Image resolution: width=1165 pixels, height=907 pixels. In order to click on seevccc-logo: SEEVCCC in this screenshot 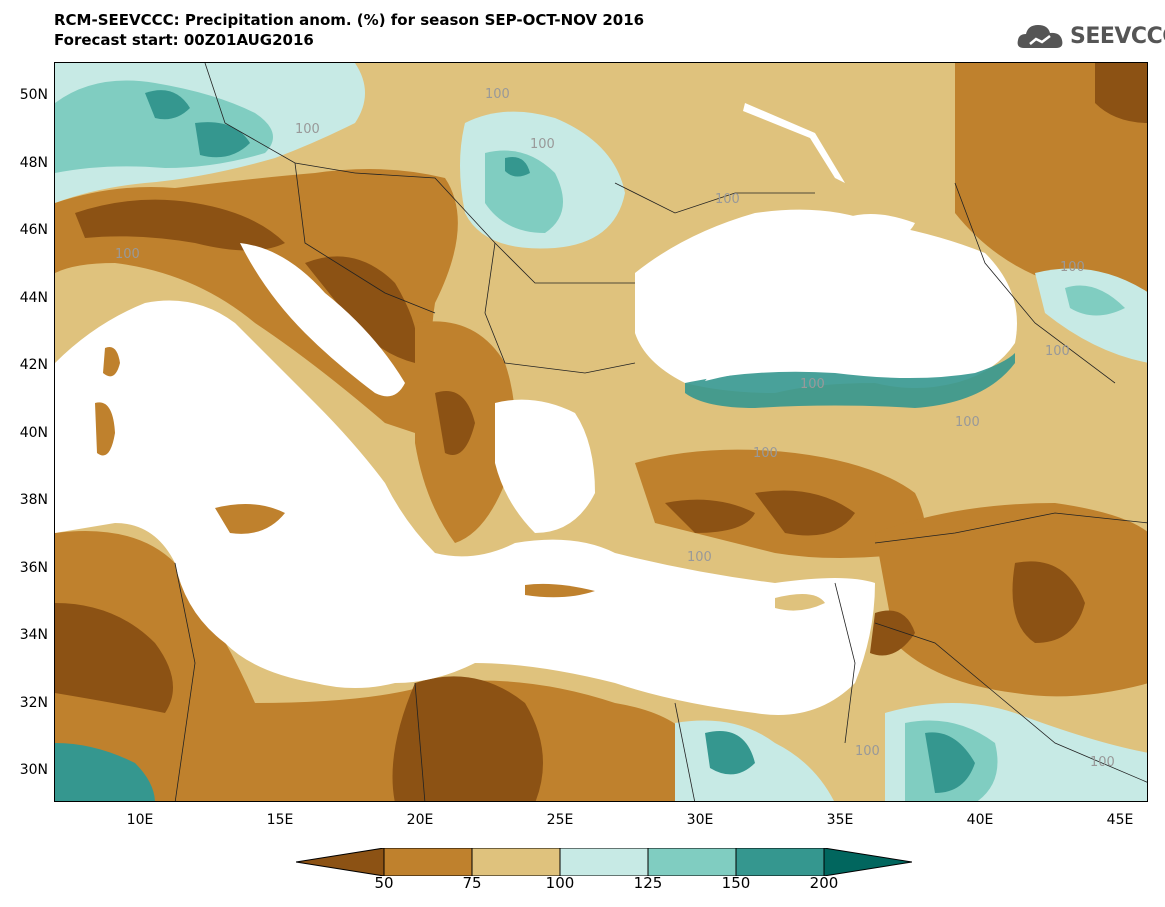, I will do `click(1090, 36)`.